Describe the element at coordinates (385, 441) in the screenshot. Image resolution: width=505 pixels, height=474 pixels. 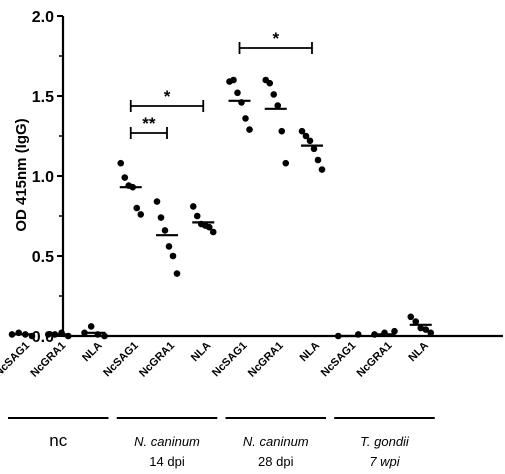
I see `group-label: T. gondii` at that location.